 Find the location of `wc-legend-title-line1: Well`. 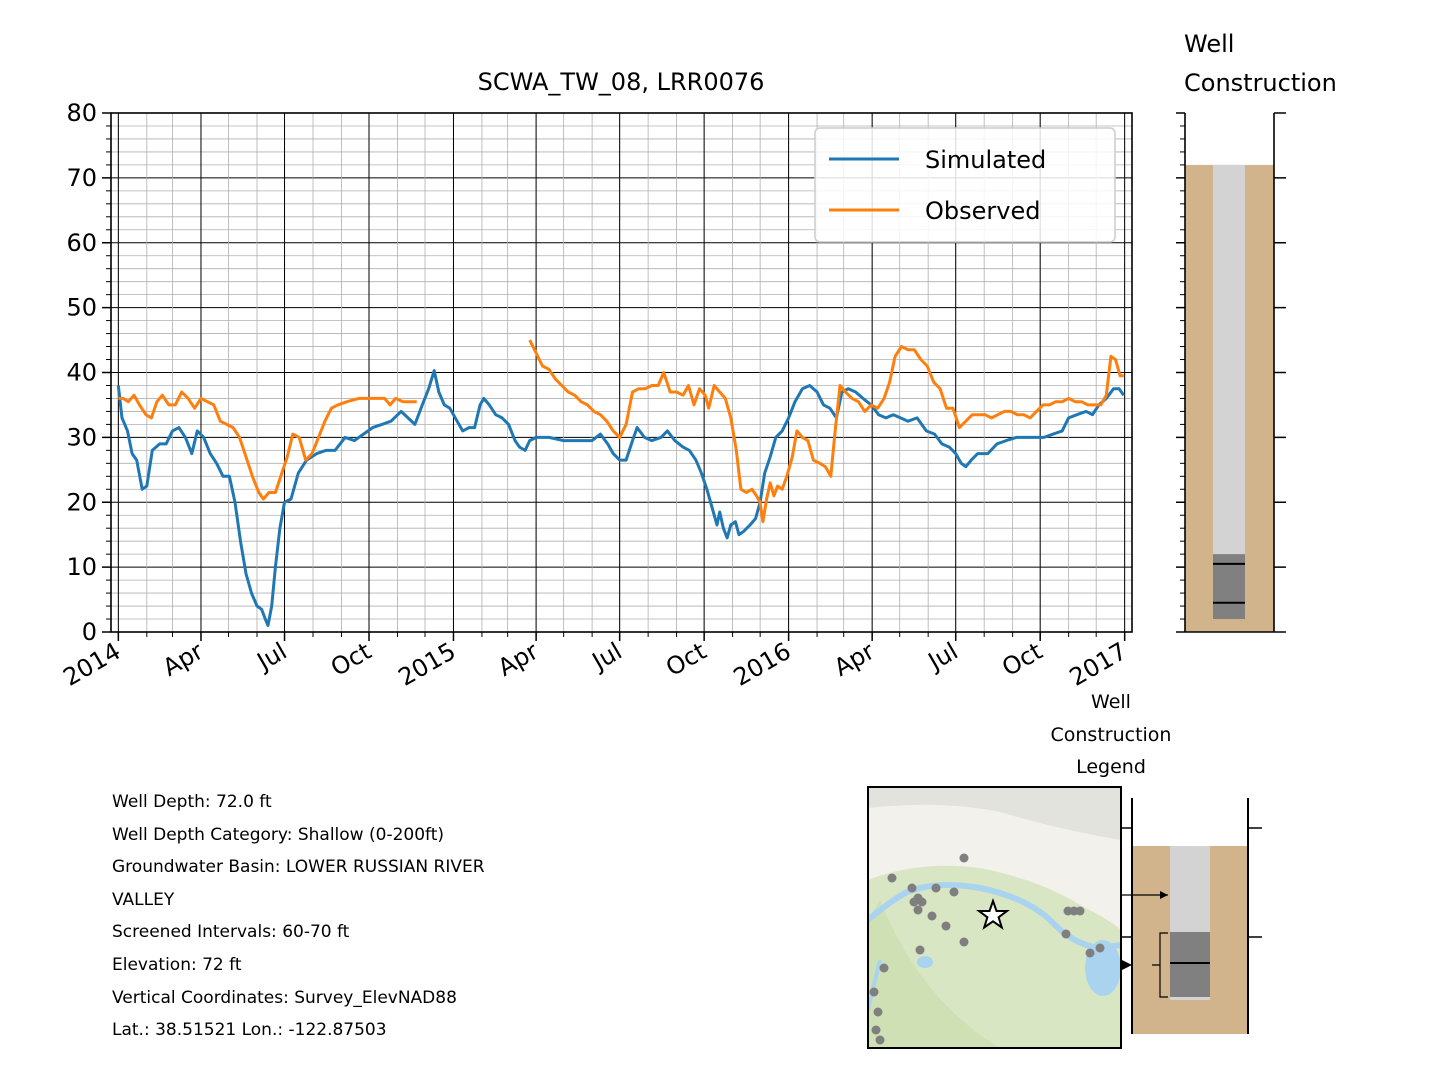

wc-legend-title-line1: Well is located at coordinates (1111, 702).